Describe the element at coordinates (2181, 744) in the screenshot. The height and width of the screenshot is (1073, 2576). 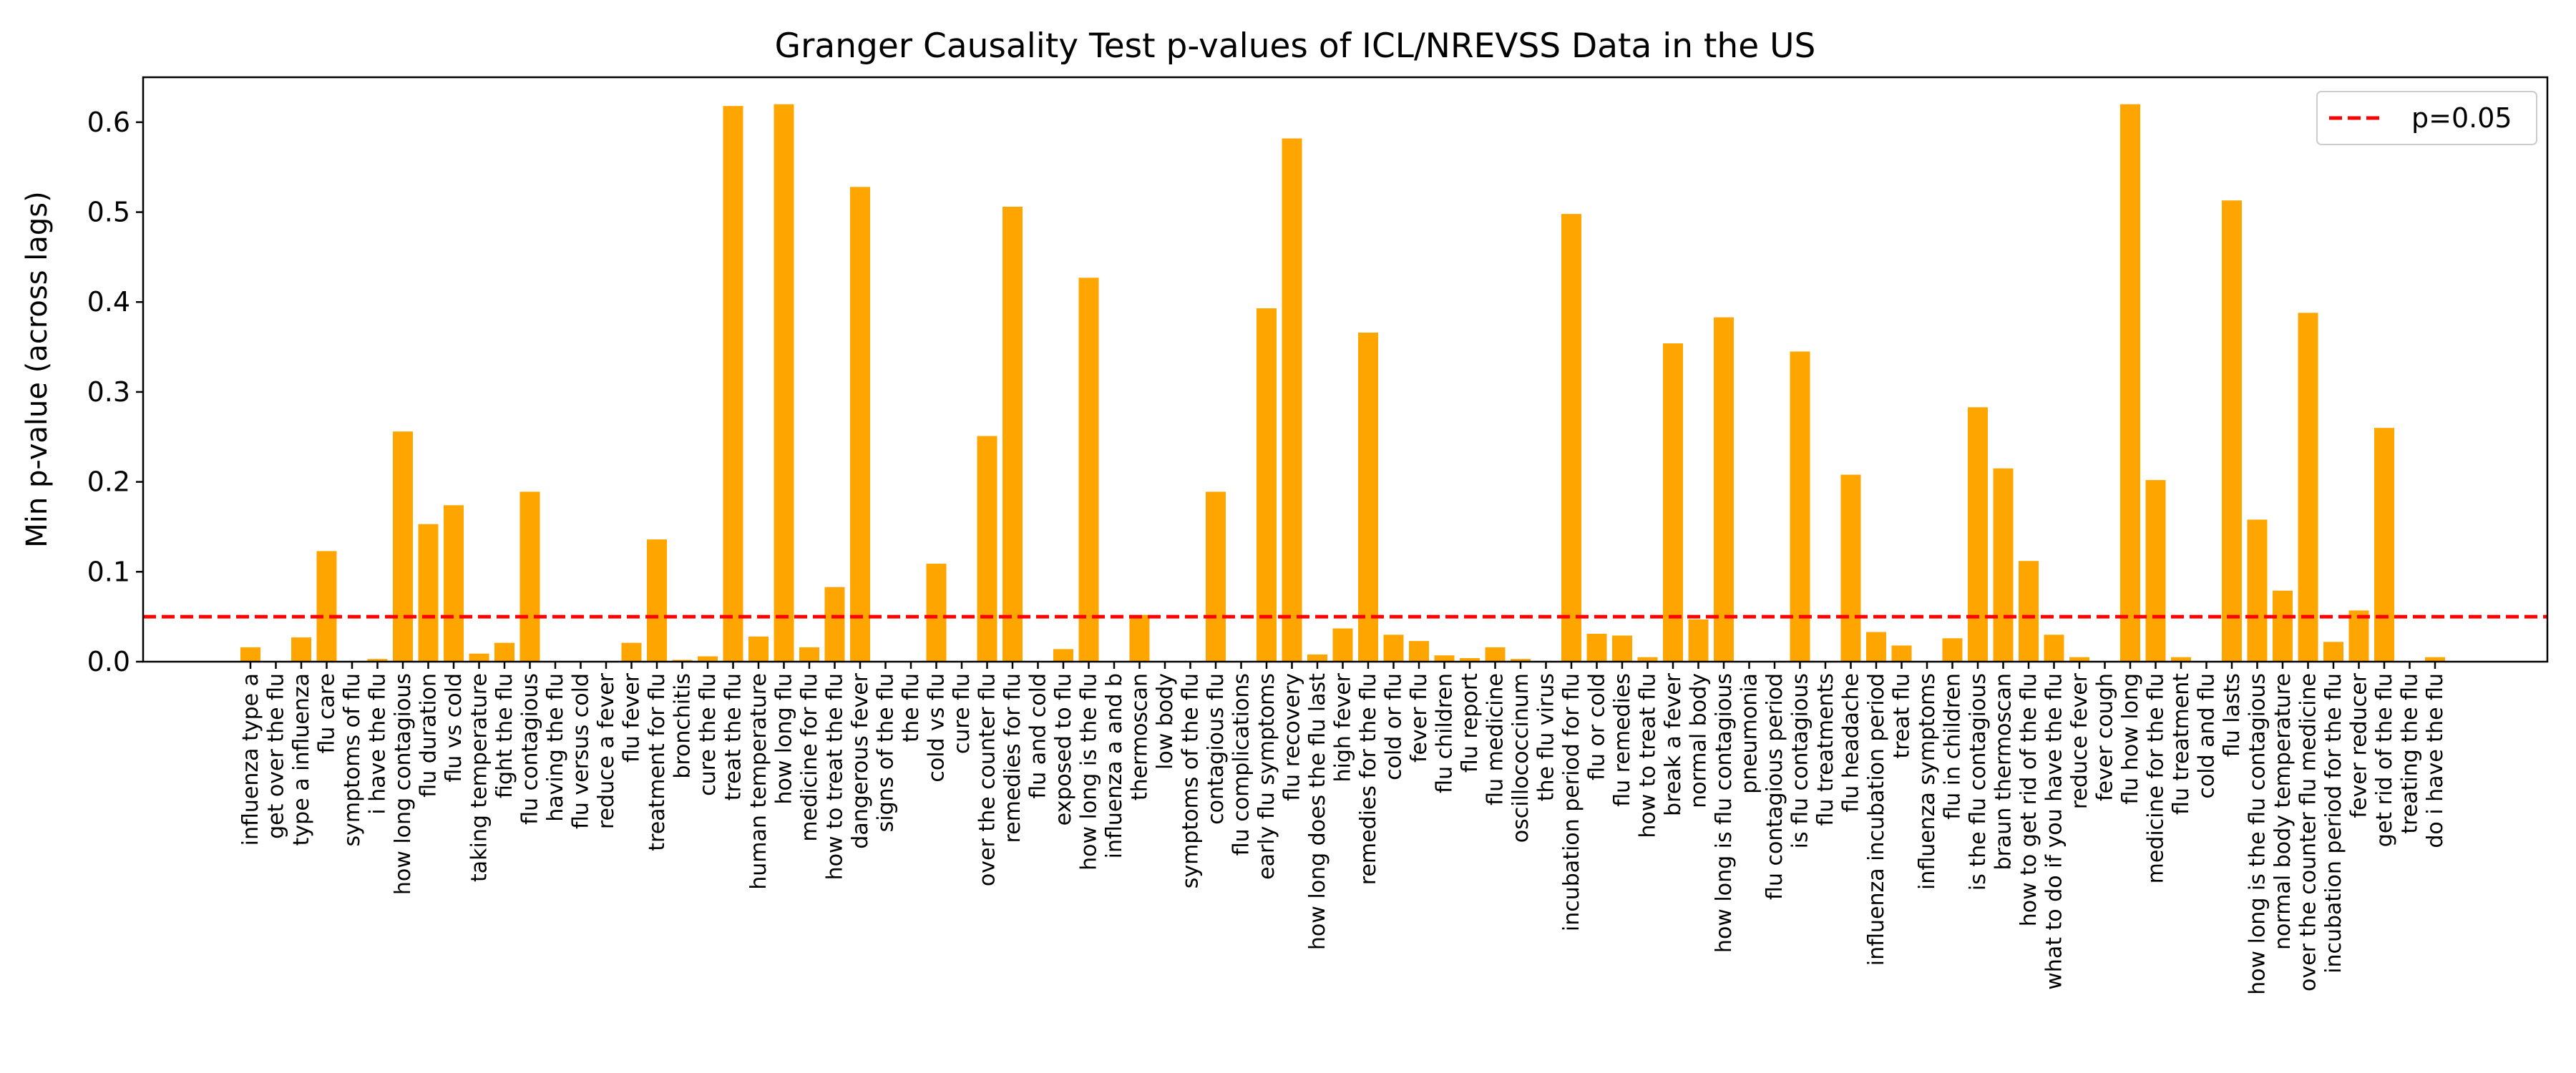
I see `x-tick-label: flu treatment` at that location.